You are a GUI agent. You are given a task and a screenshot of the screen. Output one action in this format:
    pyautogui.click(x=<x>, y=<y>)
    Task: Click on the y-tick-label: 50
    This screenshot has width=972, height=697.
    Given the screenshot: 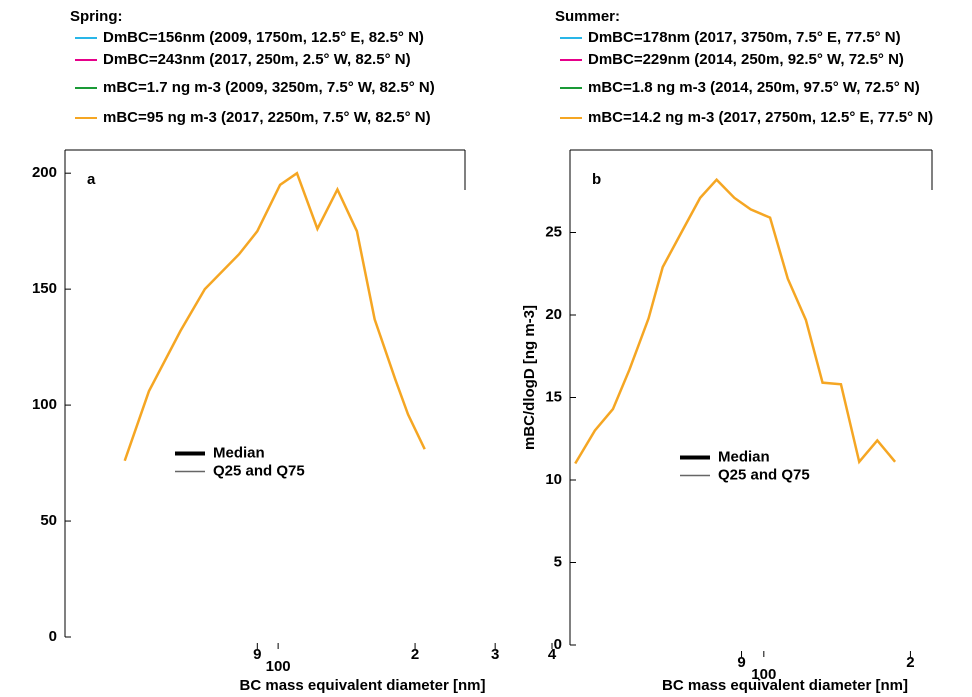 What is the action you would take?
    pyautogui.click(x=48, y=520)
    